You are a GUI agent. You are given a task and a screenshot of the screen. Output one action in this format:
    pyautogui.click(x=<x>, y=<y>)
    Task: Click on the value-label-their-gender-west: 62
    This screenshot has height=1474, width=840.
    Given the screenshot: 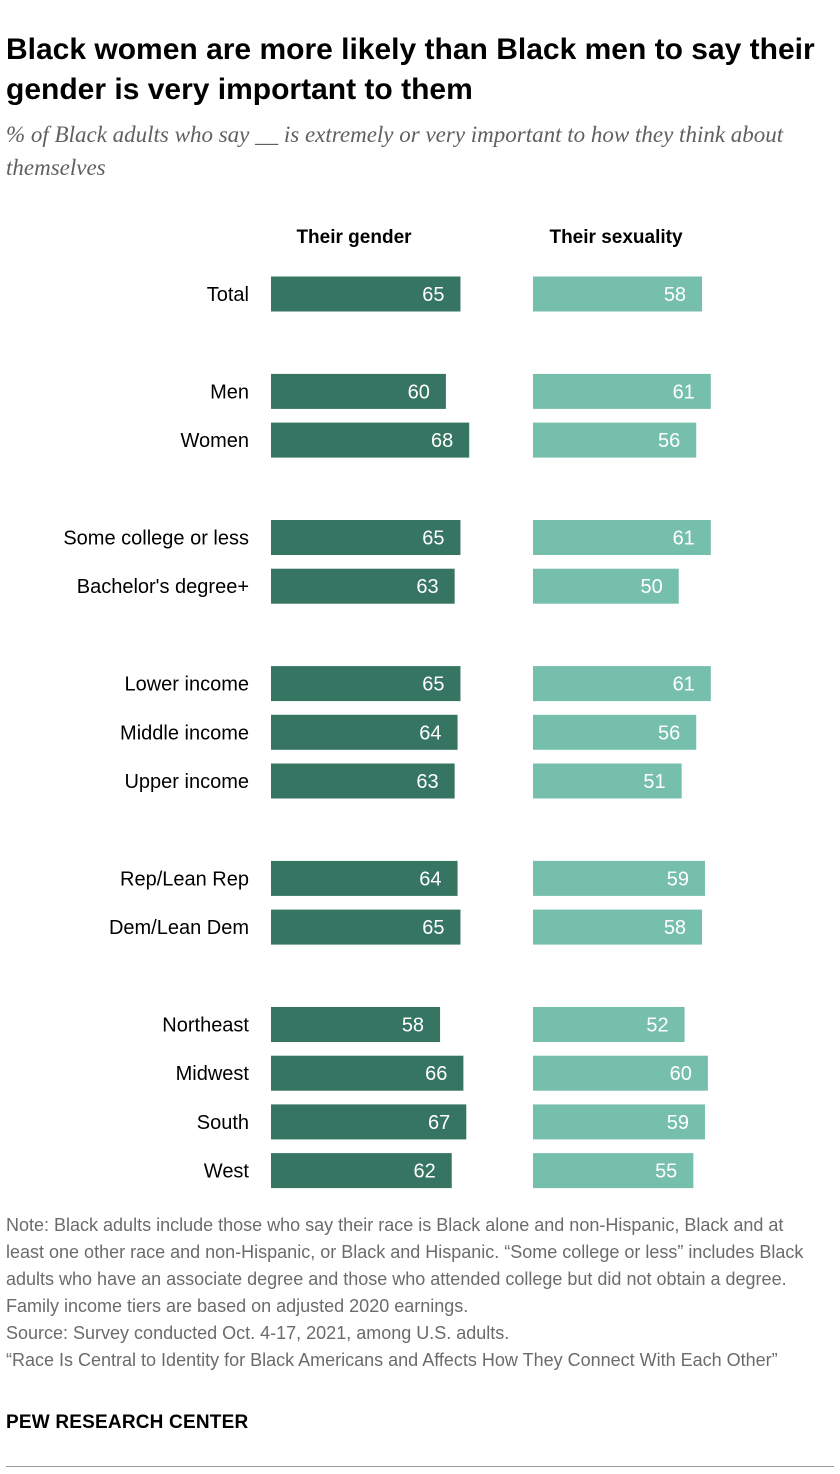 What is the action you would take?
    pyautogui.click(x=424, y=1172)
    